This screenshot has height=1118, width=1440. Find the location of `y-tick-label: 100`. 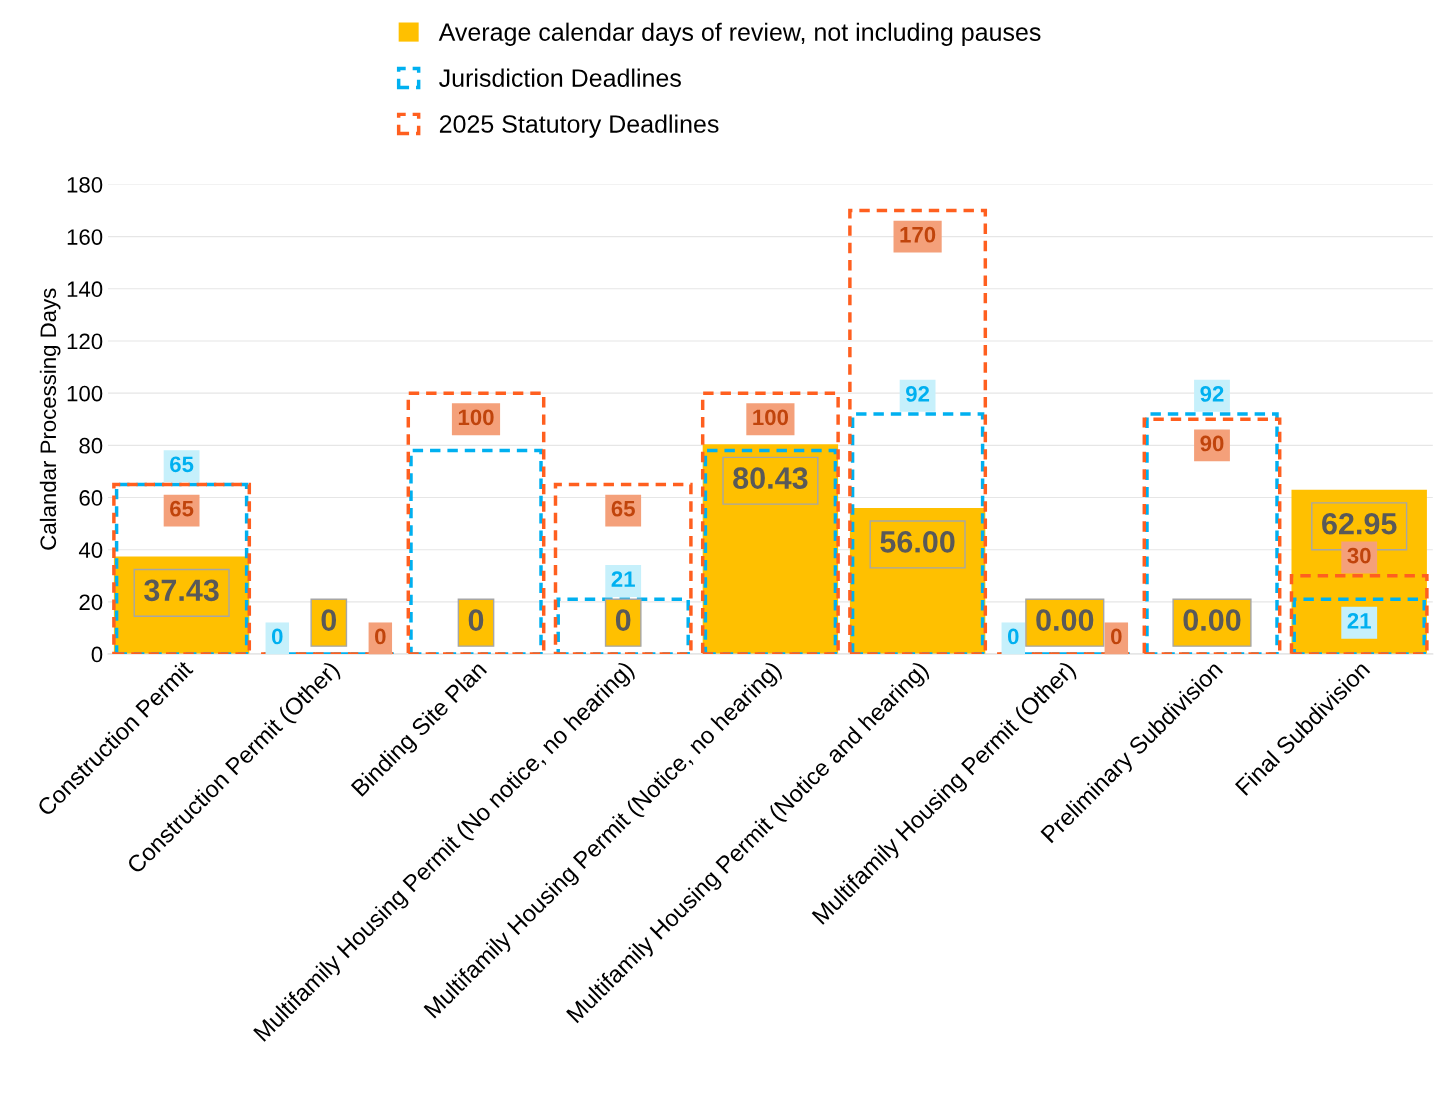

y-tick-label: 100 is located at coordinates (85, 393).